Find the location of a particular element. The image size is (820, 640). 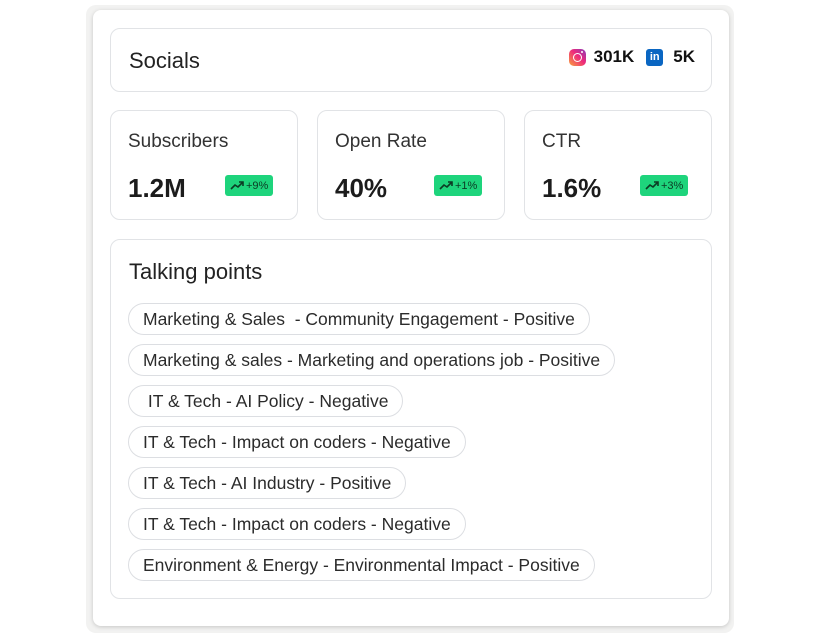

change-value: +9% is located at coordinates (257, 185).